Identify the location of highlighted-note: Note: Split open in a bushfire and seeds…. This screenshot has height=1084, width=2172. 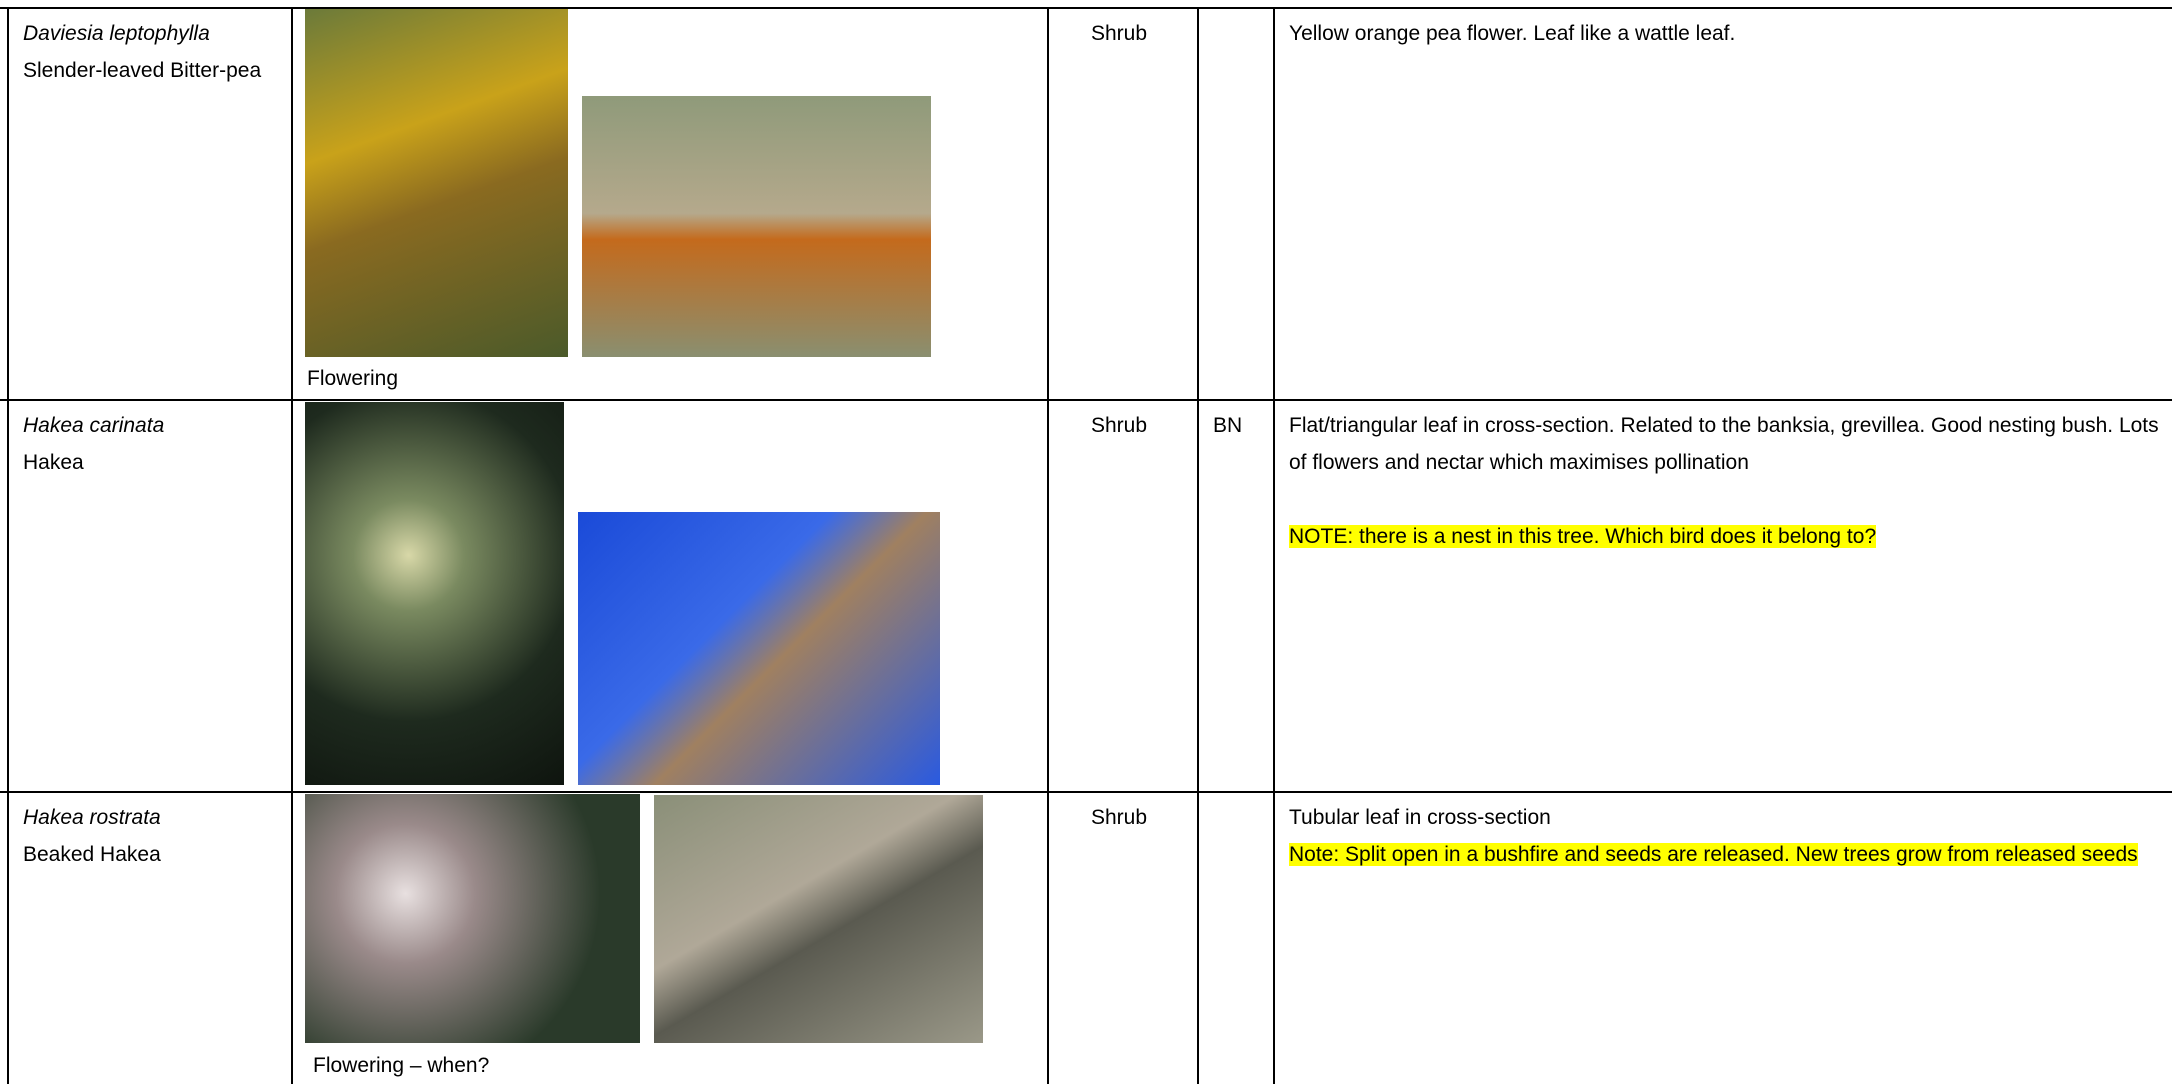
(1713, 854).